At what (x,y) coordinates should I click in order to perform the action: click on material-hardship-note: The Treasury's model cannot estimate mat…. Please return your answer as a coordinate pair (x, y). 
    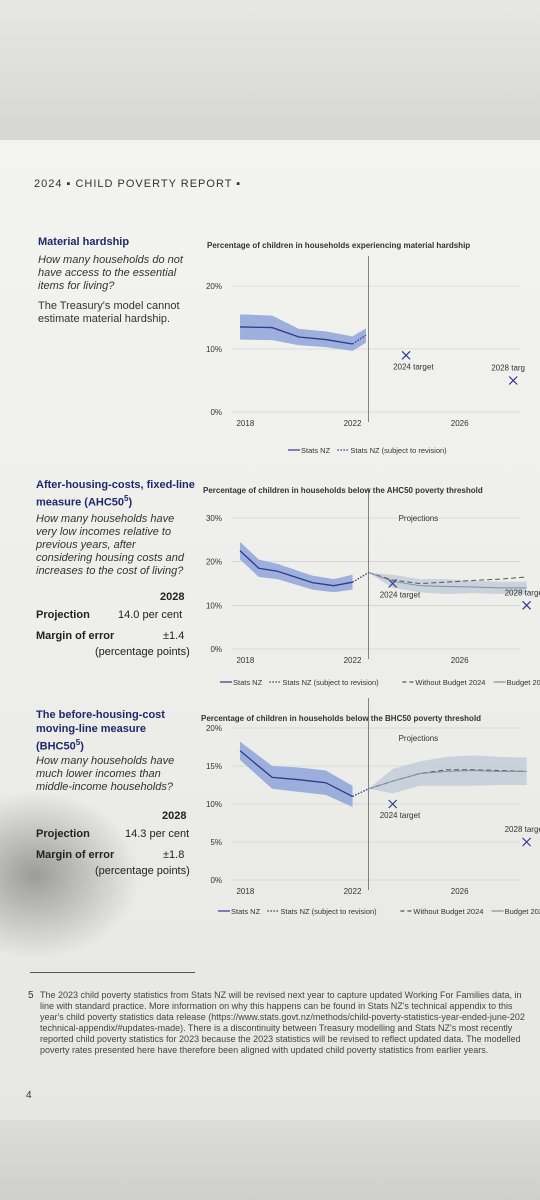
    Looking at the image, I should click on (109, 312).